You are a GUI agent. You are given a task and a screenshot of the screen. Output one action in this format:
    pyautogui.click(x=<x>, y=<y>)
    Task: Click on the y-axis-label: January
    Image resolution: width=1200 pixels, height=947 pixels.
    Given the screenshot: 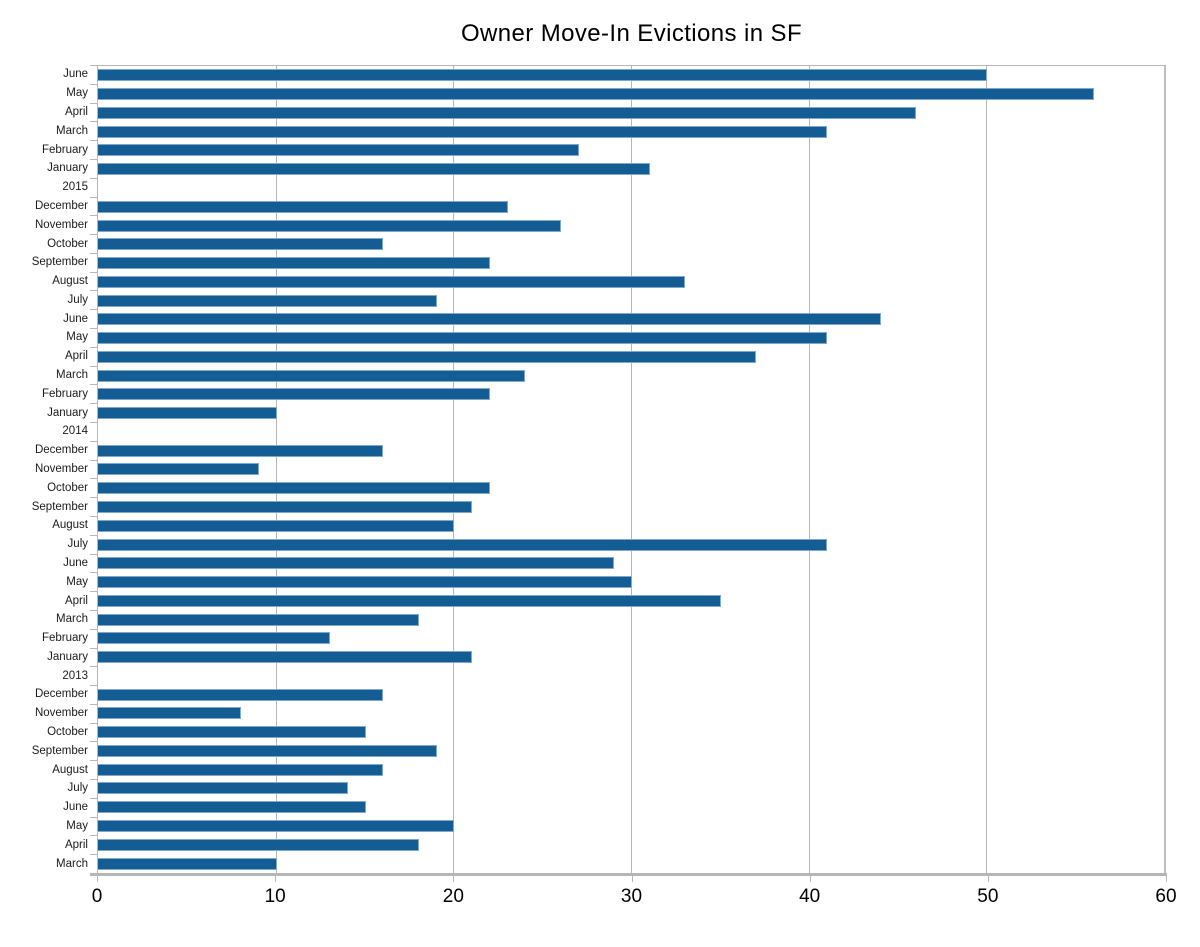 What is the action you would take?
    pyautogui.click(x=67, y=656)
    